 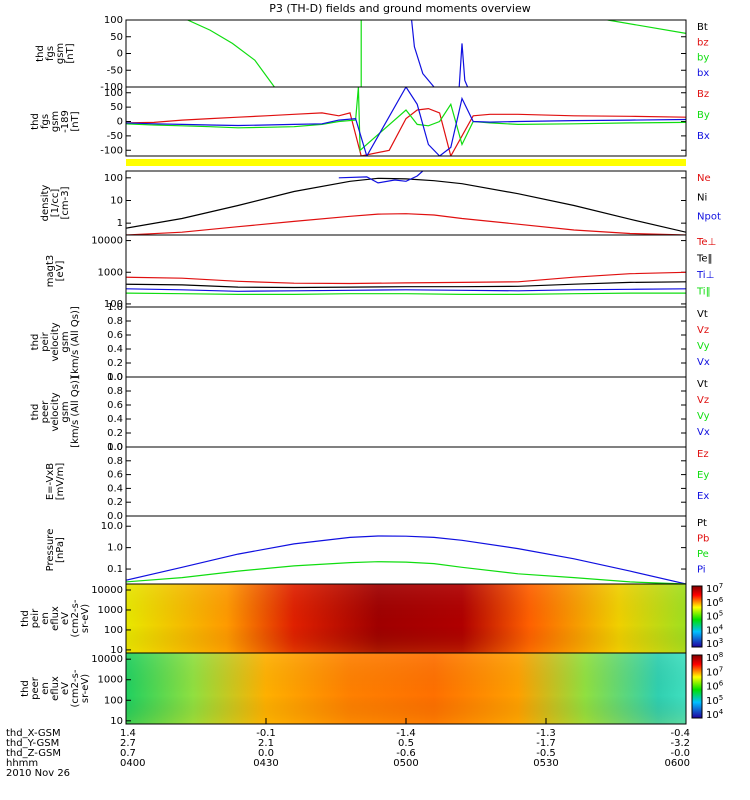 I want to click on series-Ni, so click(x=406, y=205).